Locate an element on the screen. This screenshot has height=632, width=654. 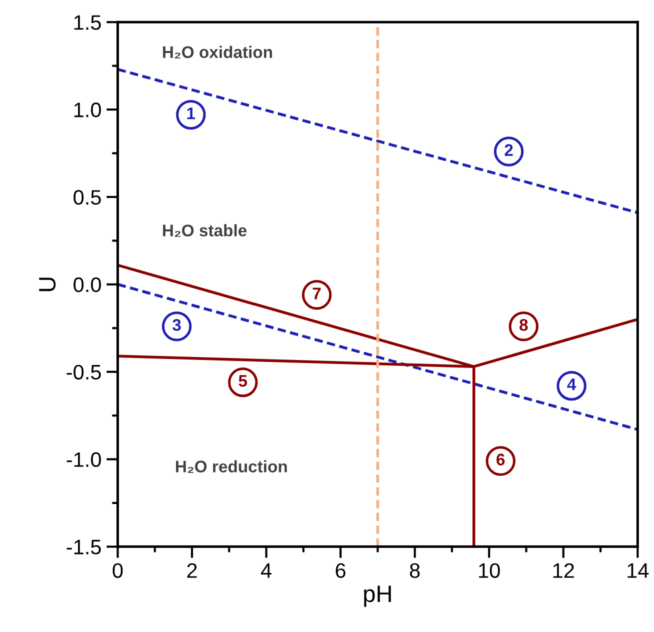
annotation: 2 is located at coordinates (508, 150).